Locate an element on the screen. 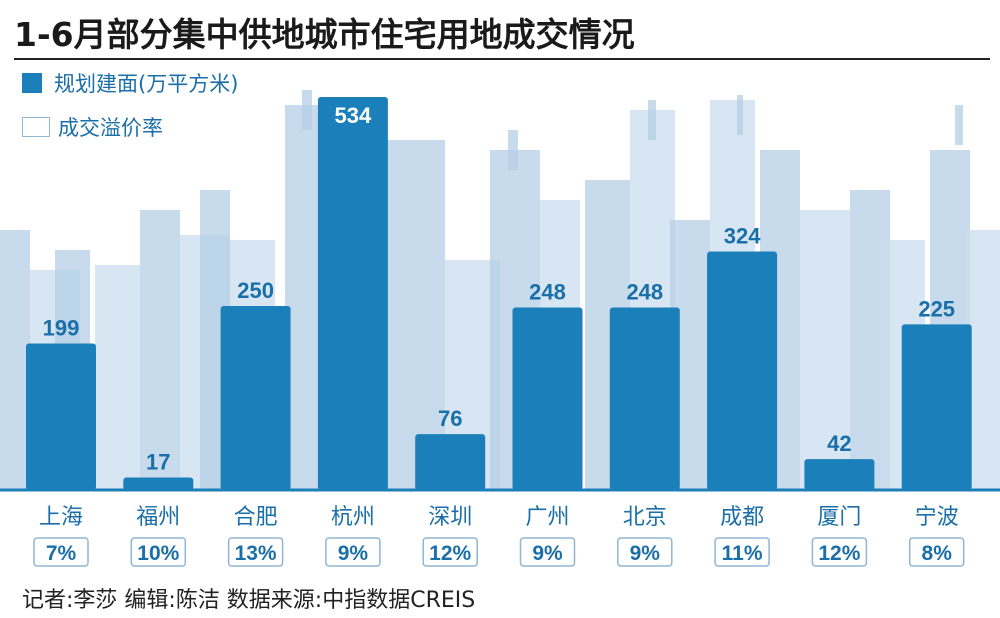  bar-value-label: 17 is located at coordinates (158, 461).